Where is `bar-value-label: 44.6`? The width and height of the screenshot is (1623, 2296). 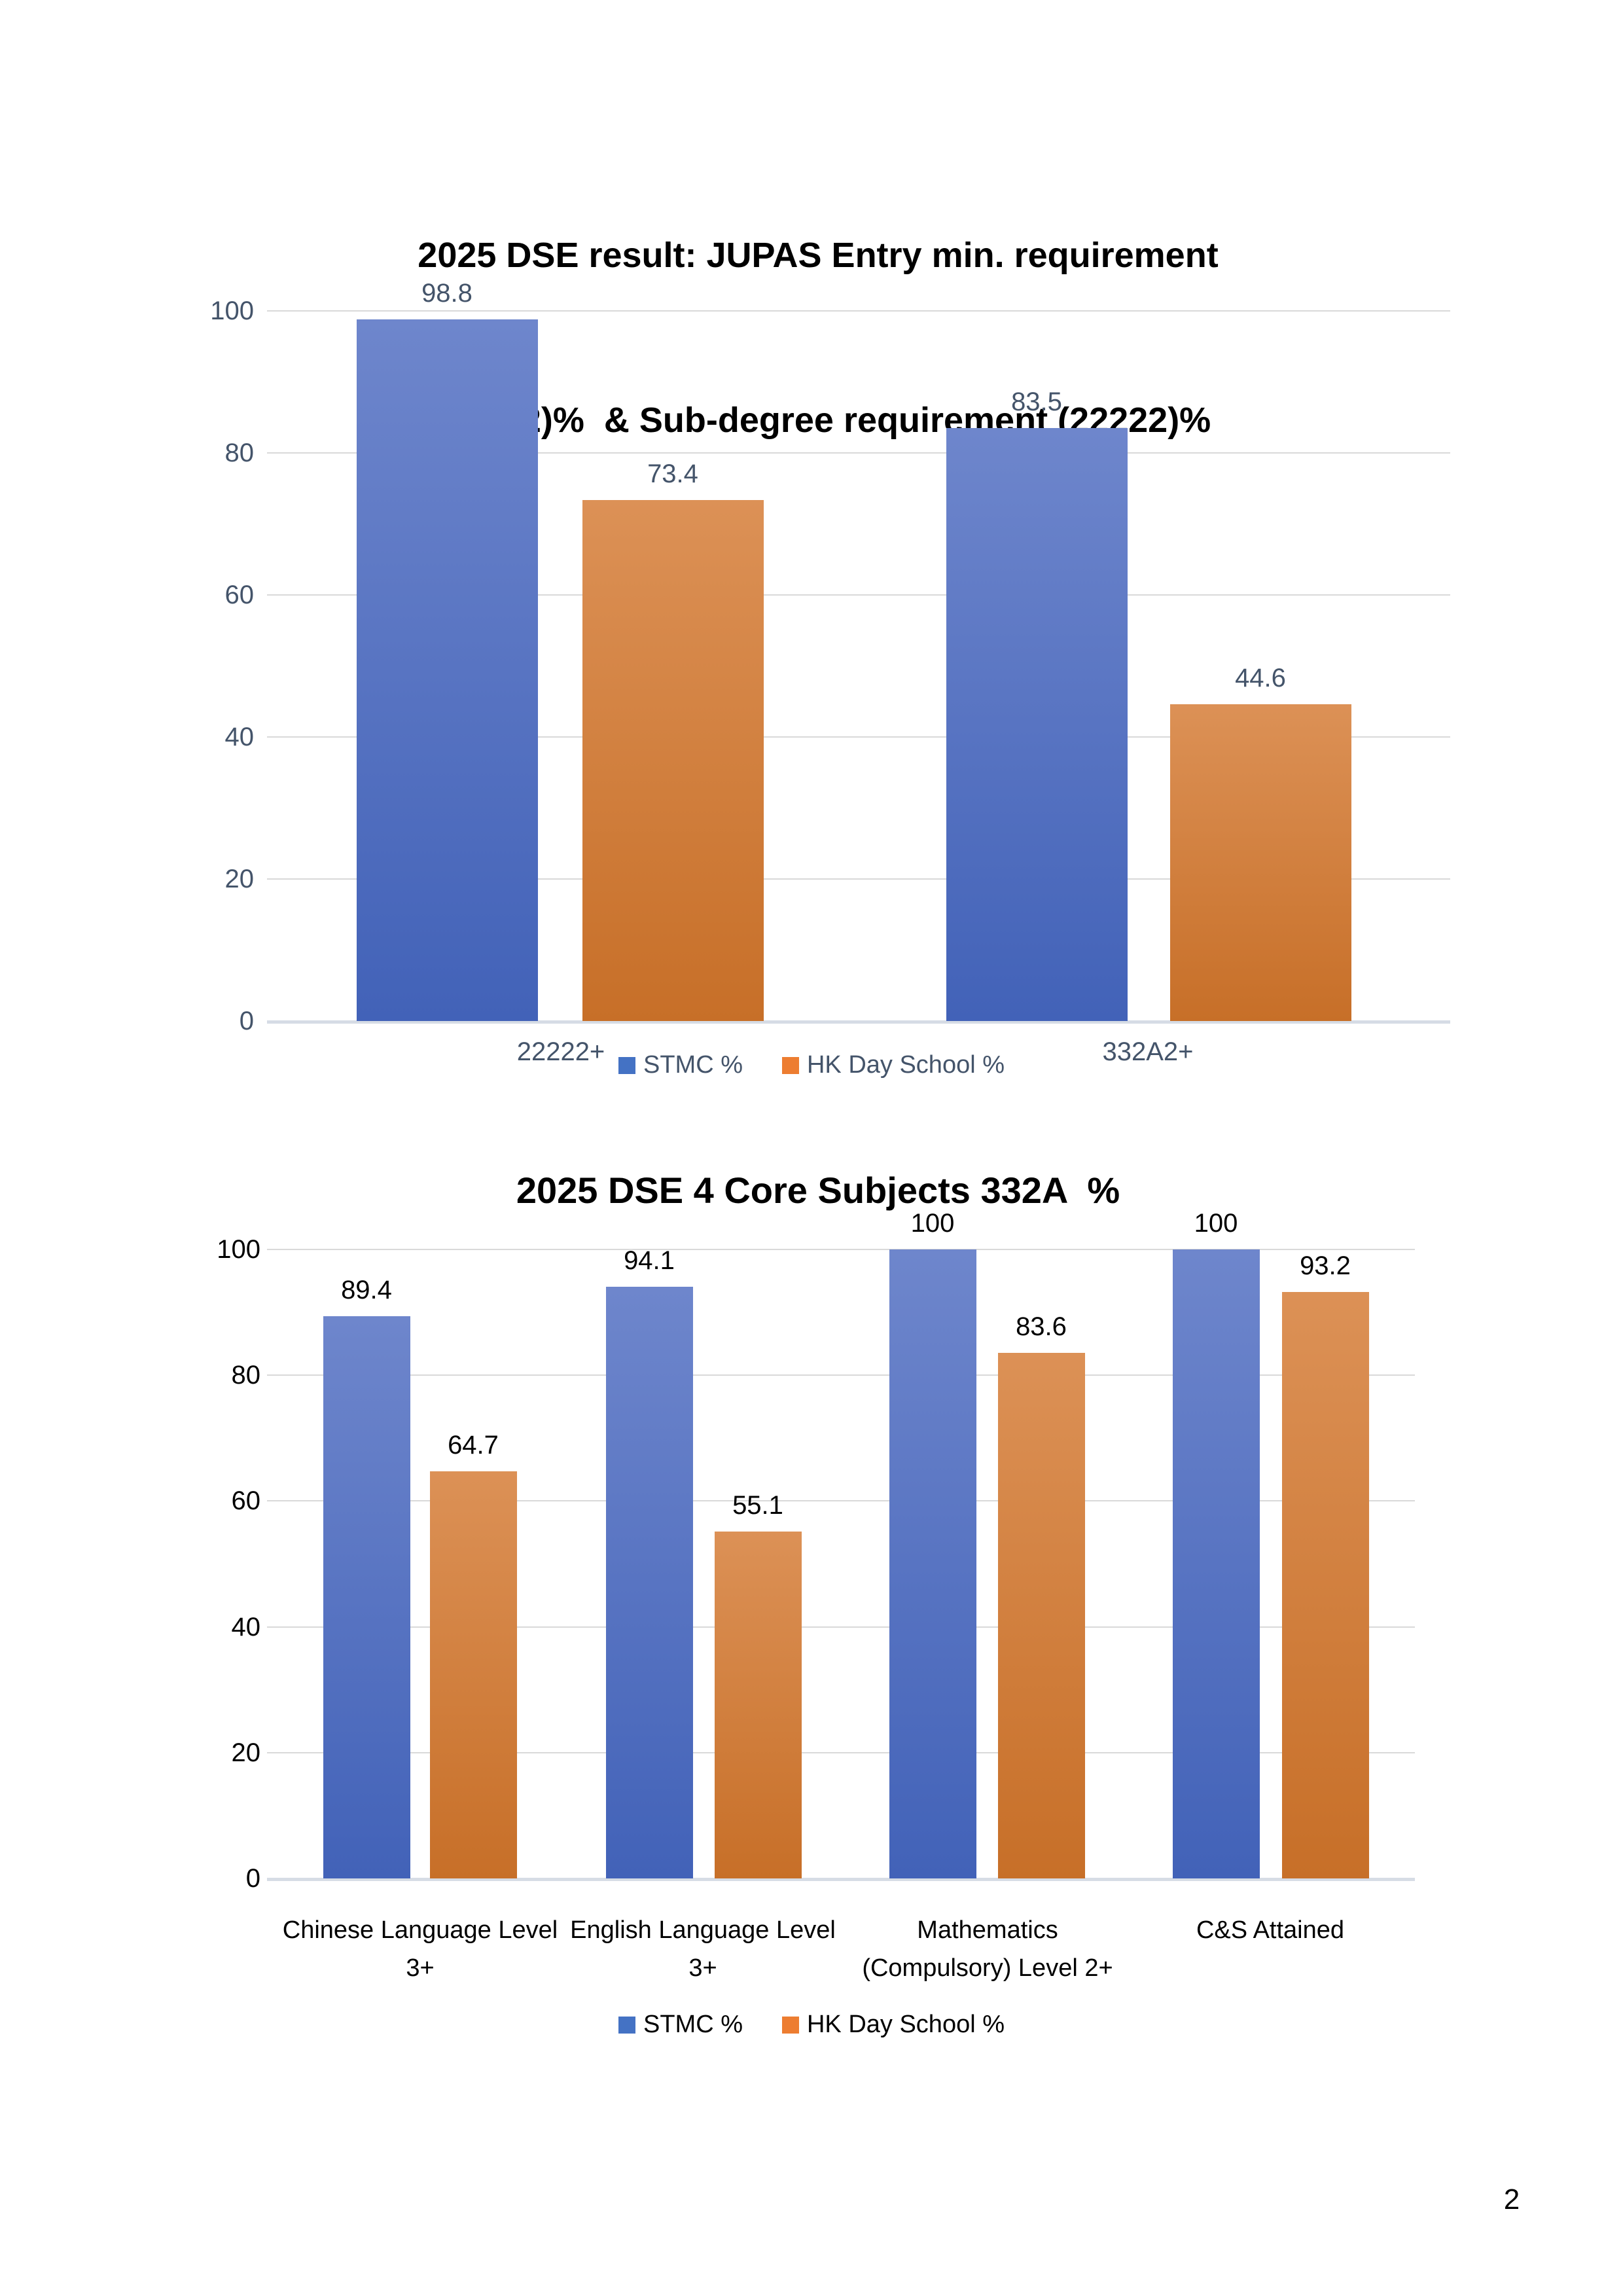 bar-value-label: 44.6 is located at coordinates (1261, 678).